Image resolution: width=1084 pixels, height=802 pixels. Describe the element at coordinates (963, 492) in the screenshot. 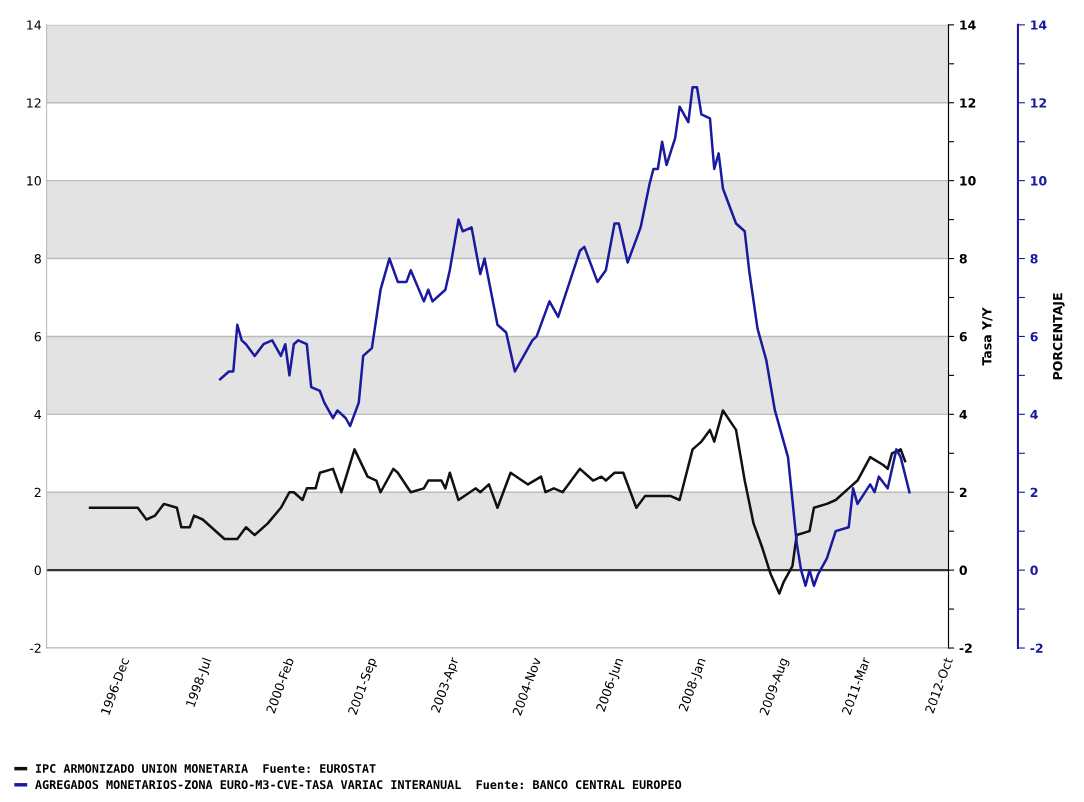

I see `y2-tick-label: 2` at that location.